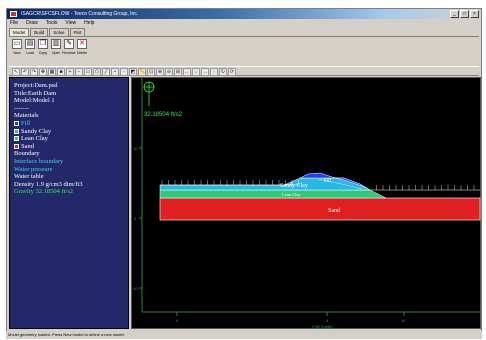 This screenshot has height=340, width=486. Describe the element at coordinates (322, 326) in the screenshot. I see `x-axis-label: (*10^3 feet)` at that location.